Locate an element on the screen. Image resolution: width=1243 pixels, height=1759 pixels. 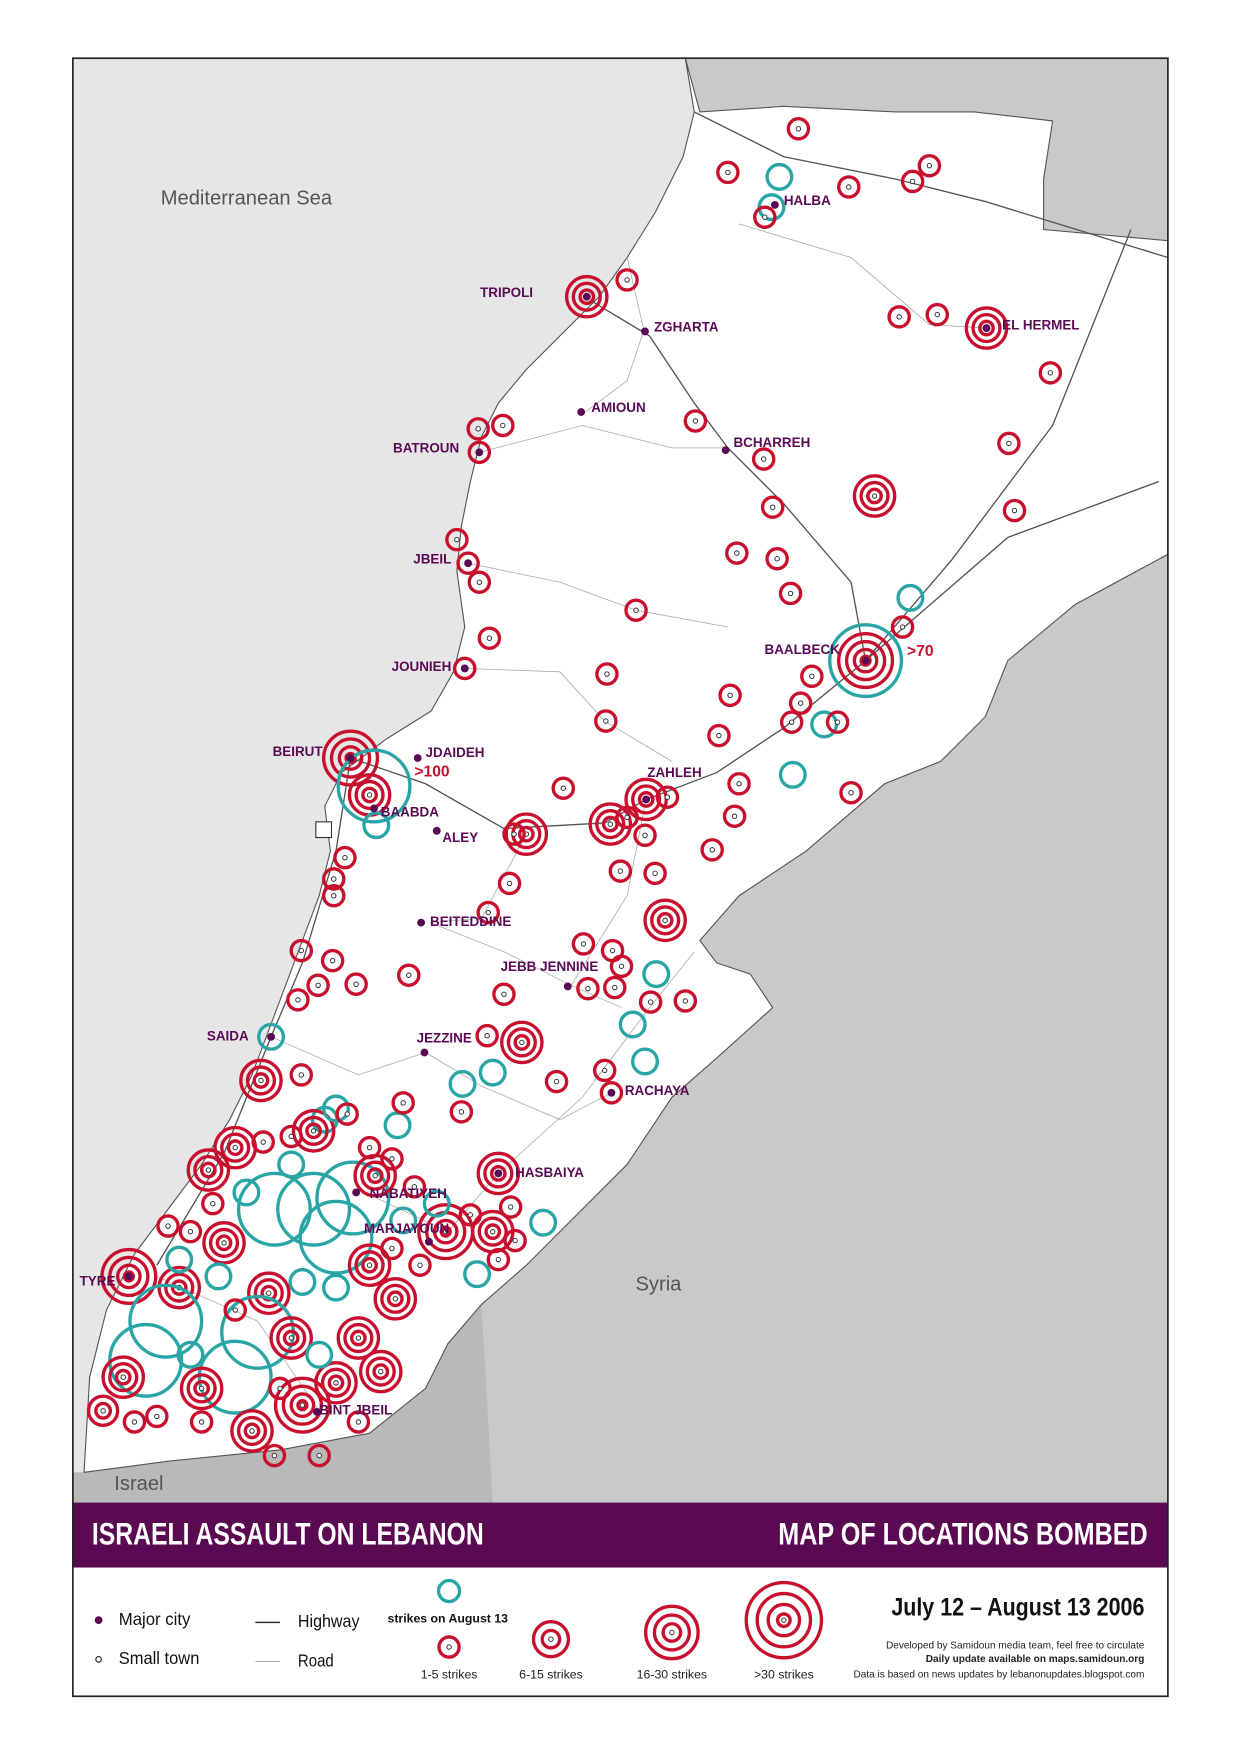
city-label: ZAHLEH is located at coordinates (674, 772).